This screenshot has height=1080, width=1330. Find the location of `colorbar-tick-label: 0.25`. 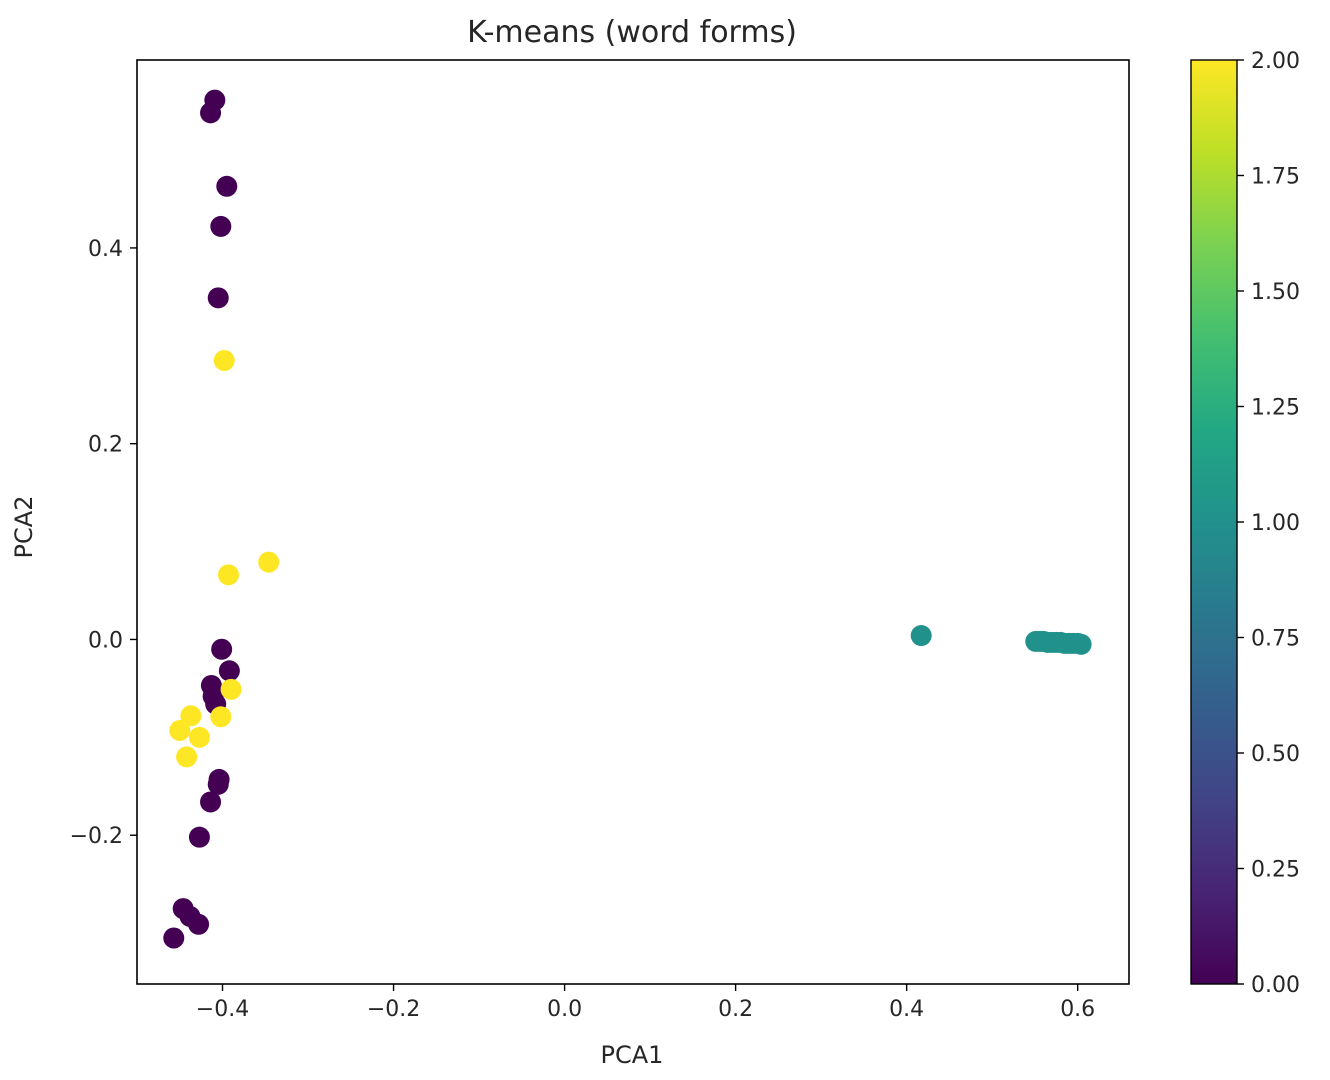

colorbar-tick-label: 0.25 is located at coordinates (1275, 870).